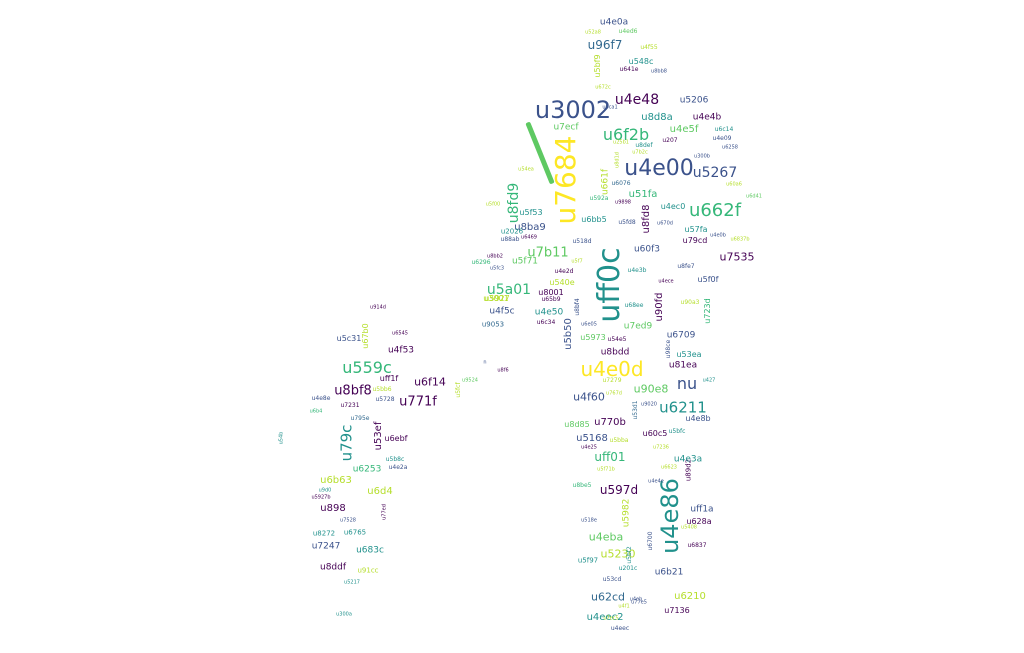 This screenshot has width=1024, height=653. I want to click on word: u6837b, so click(740, 239).